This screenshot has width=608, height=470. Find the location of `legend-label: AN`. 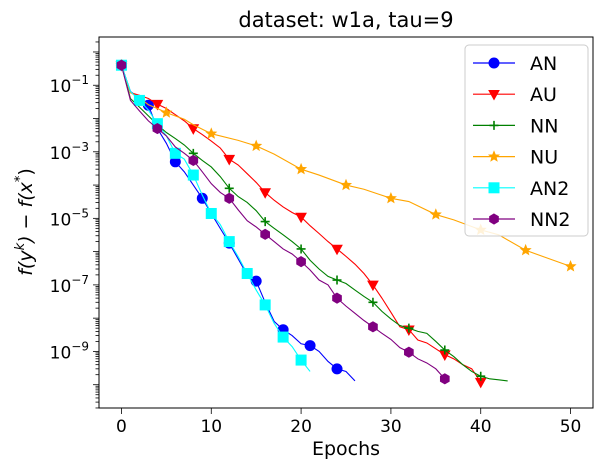

legend-label: AN is located at coordinates (543, 64).